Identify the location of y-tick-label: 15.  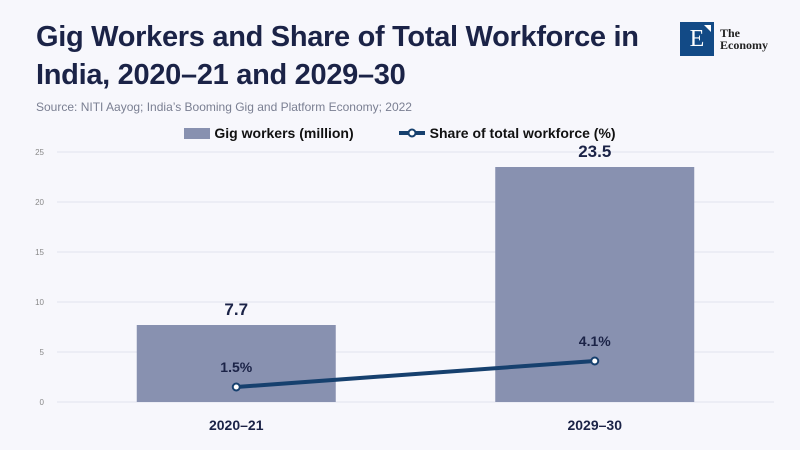
(39, 252).